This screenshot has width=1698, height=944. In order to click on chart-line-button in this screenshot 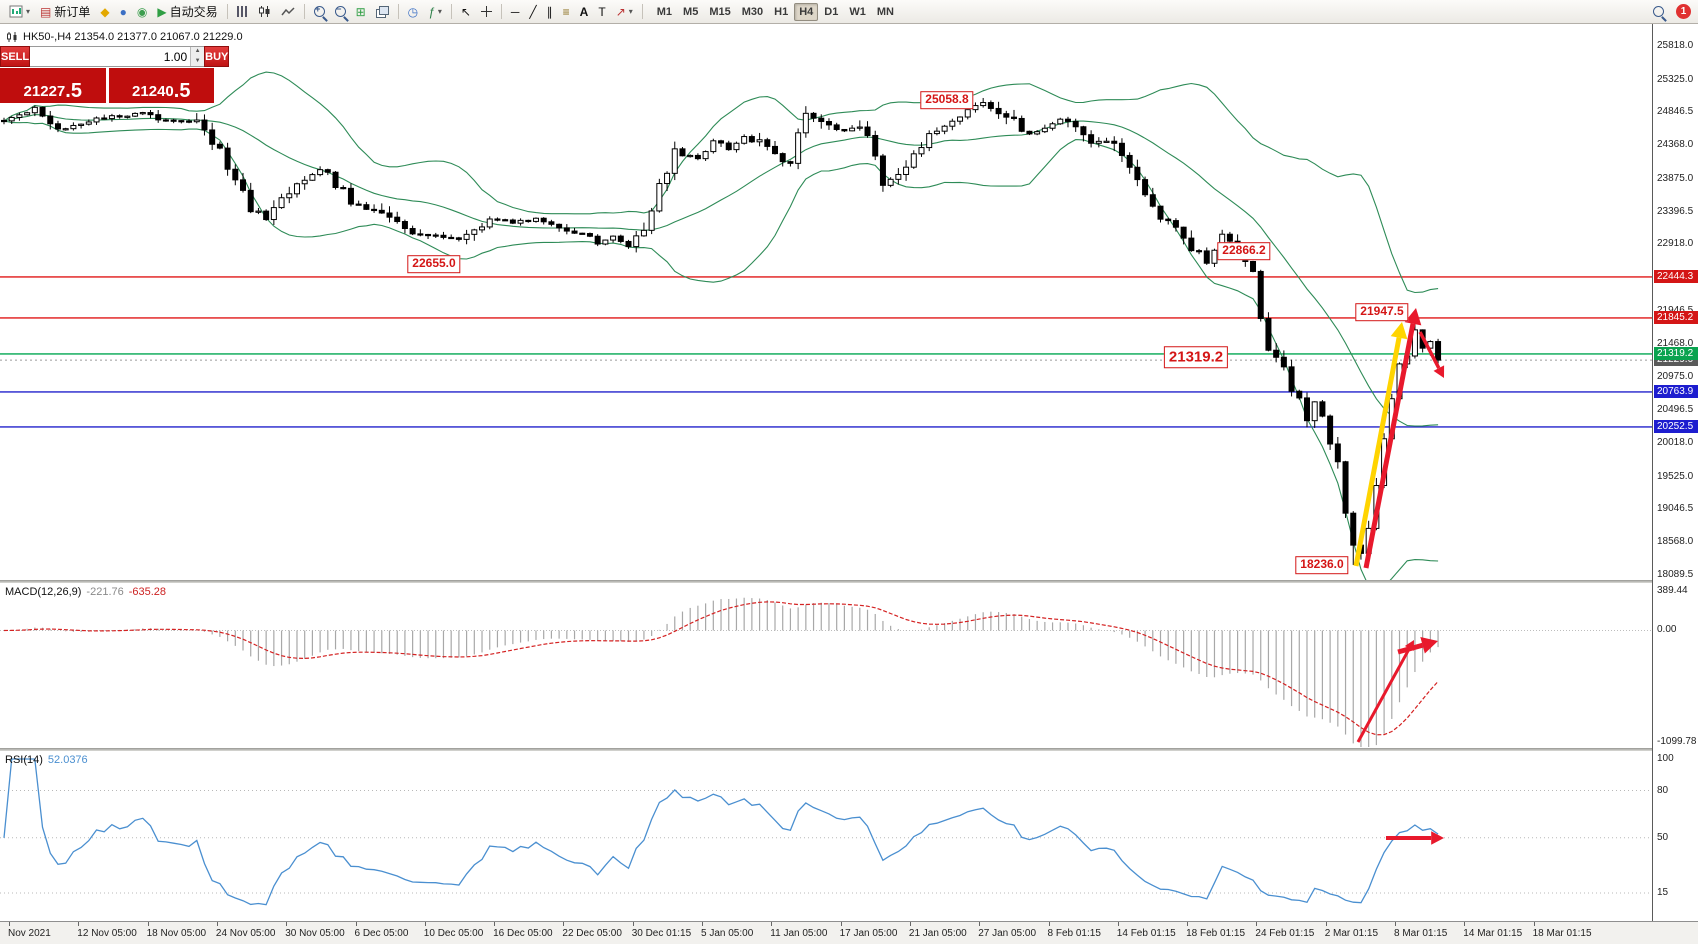, I will do `click(288, 12)`.